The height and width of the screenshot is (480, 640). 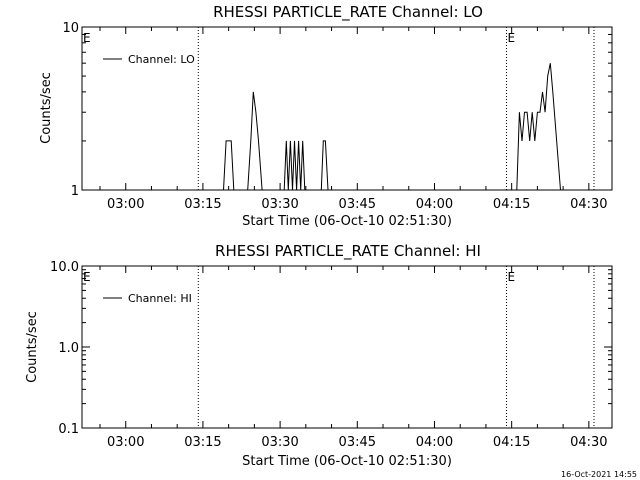 I want to click on chart-title-hi: RHESSI PARTICLE_RATE Channel: HI, so click(x=348, y=251).